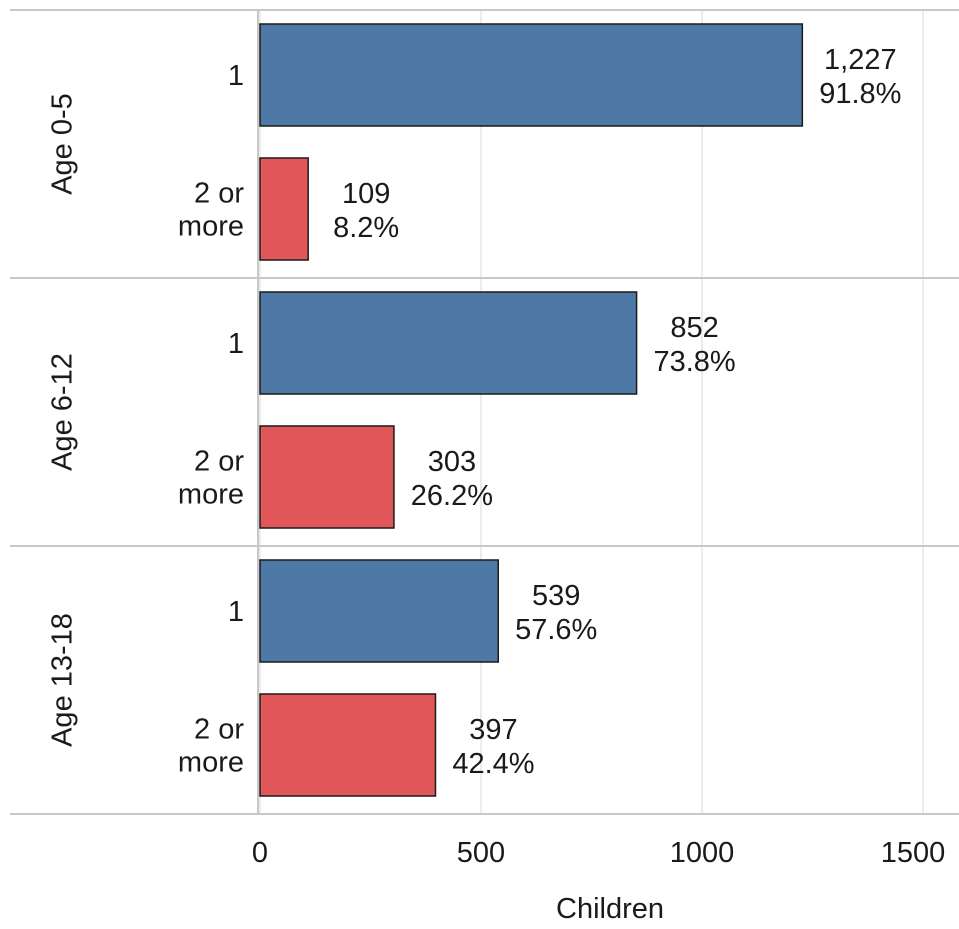 This screenshot has width=959, height=929. Describe the element at coordinates (63, 144) in the screenshot. I see `facet-label: Age 0-5` at that location.